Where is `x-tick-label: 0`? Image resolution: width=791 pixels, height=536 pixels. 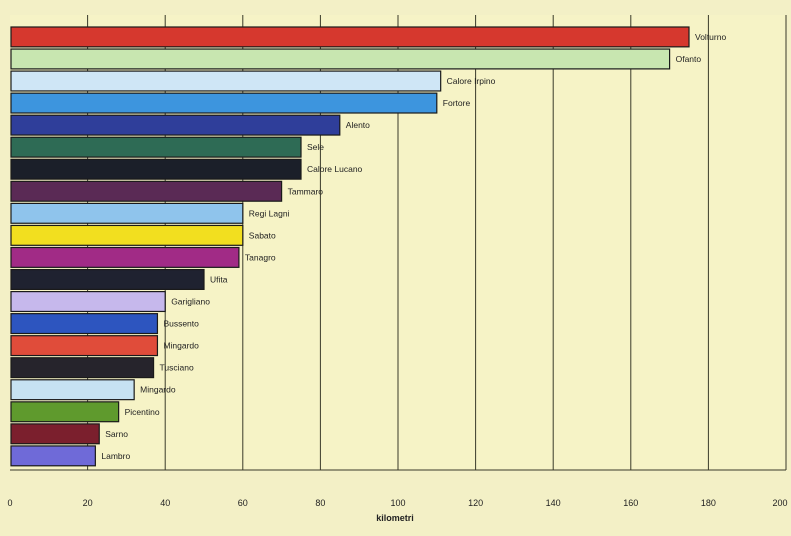
x-tick-label: 0 is located at coordinates (9, 503).